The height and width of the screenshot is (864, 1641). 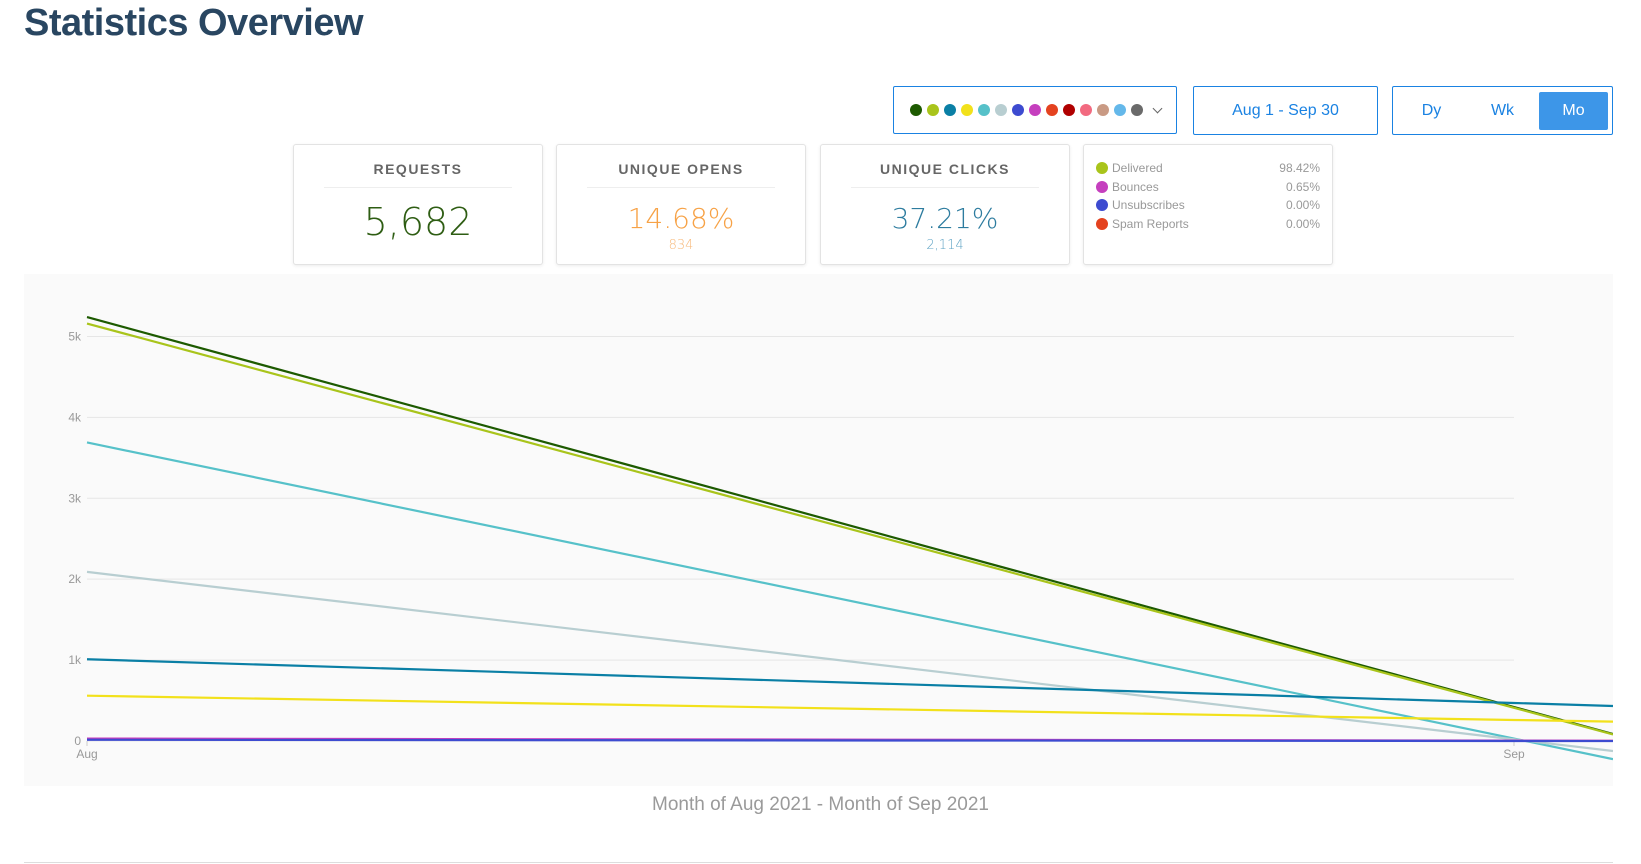 What do you see at coordinates (75, 660) in the screenshot?
I see `y-tick-label: 1k` at bounding box center [75, 660].